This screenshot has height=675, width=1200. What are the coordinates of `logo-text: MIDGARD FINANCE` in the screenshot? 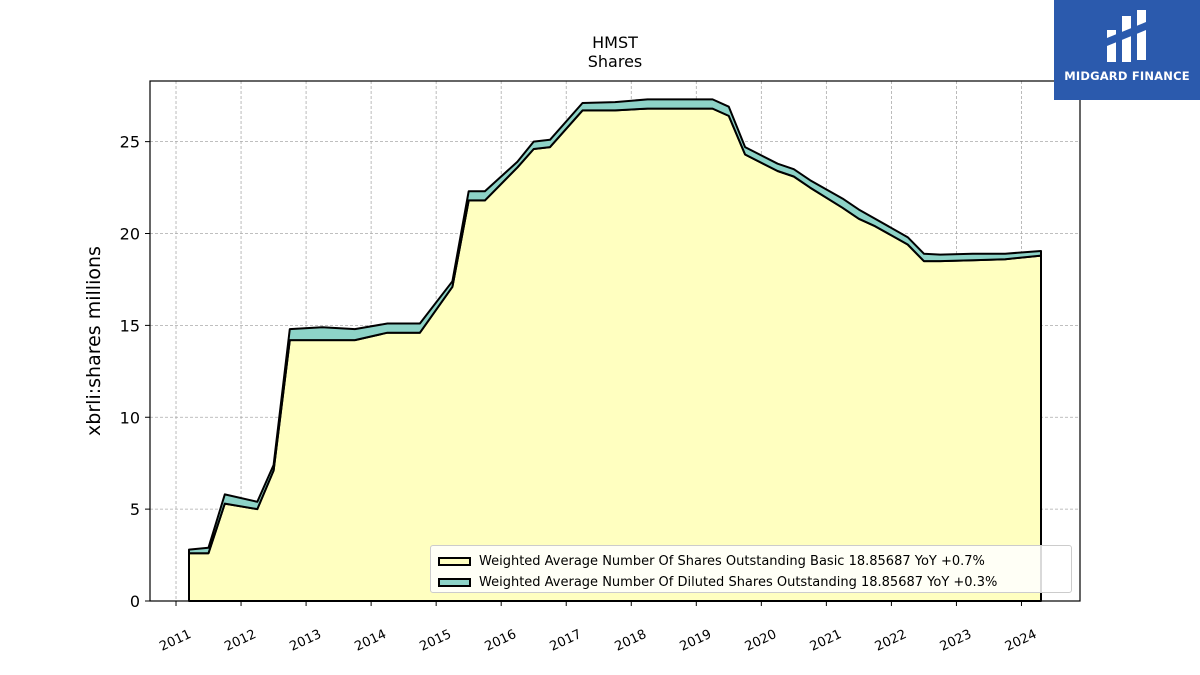 It's located at (1127, 76).